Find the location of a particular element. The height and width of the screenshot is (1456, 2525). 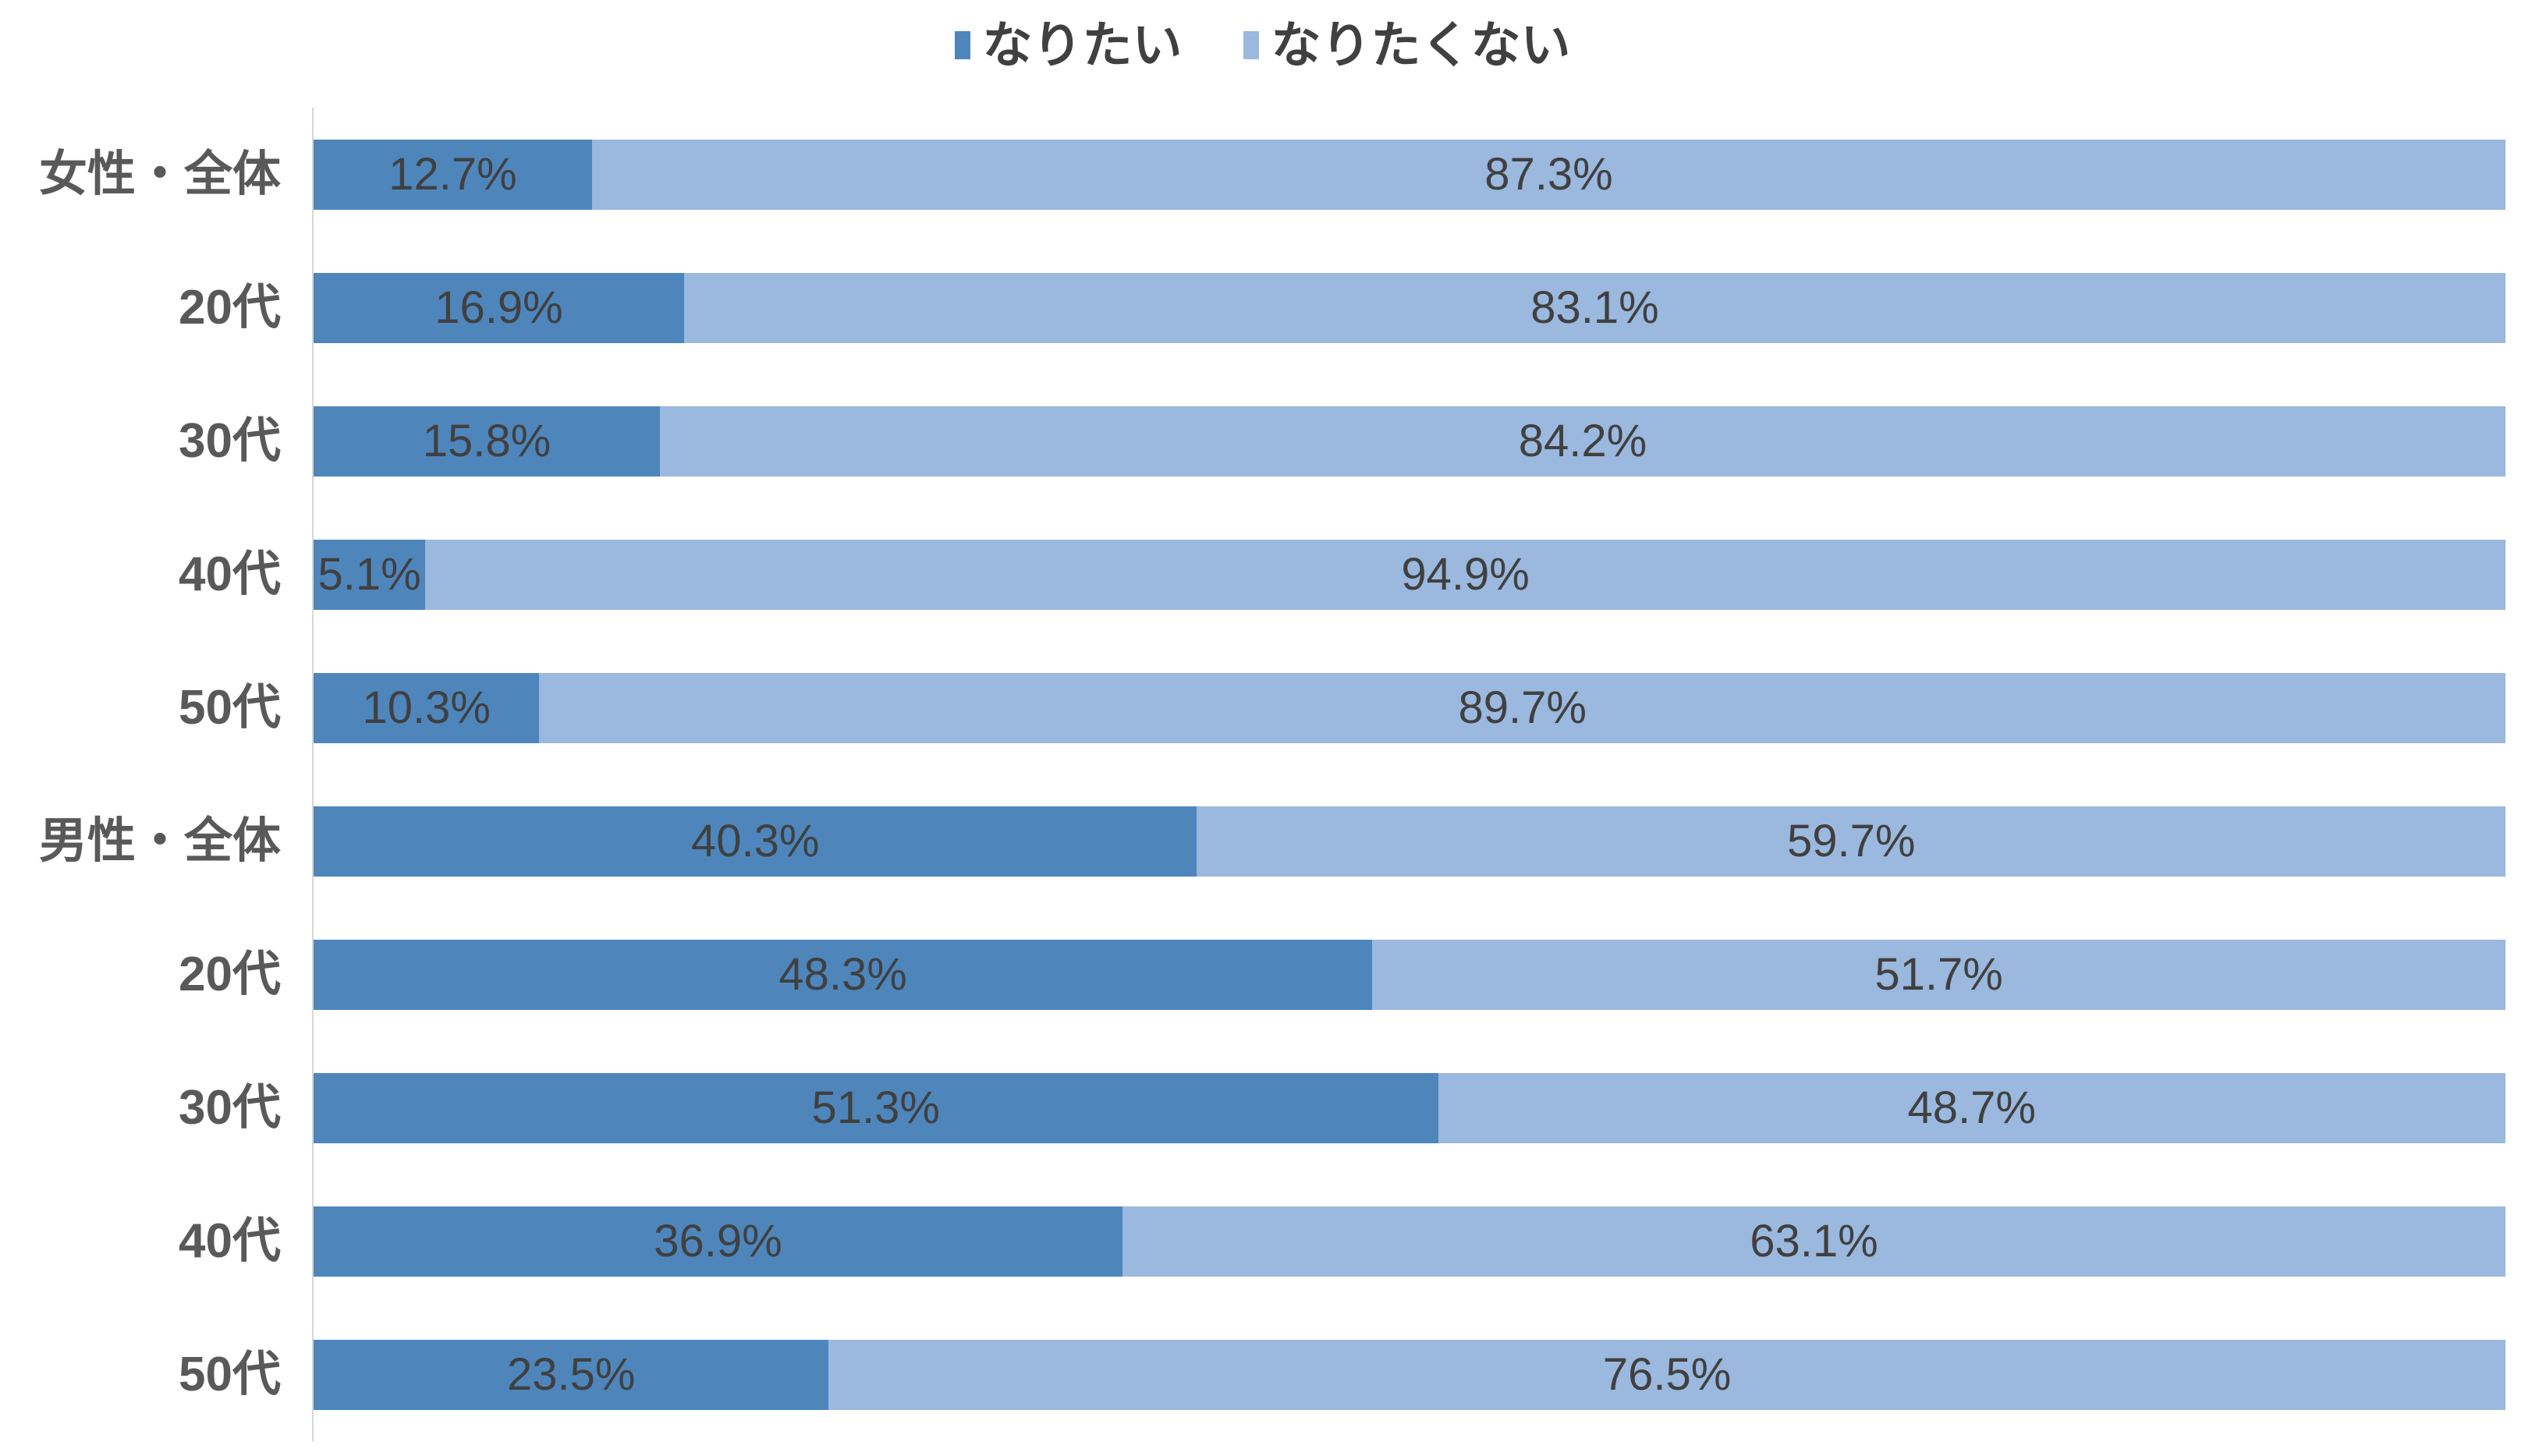

bar-segment-naritai: 12.7% is located at coordinates (453, 175).